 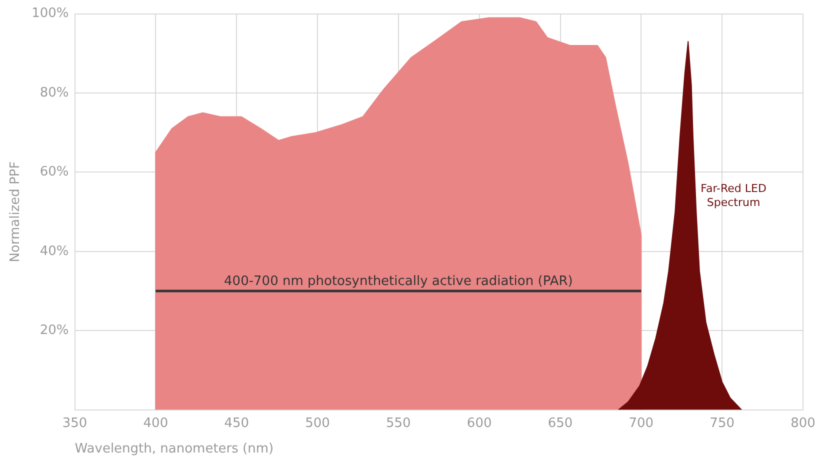 What do you see at coordinates (803, 423) in the screenshot?
I see `x-tick-label: 800` at bounding box center [803, 423].